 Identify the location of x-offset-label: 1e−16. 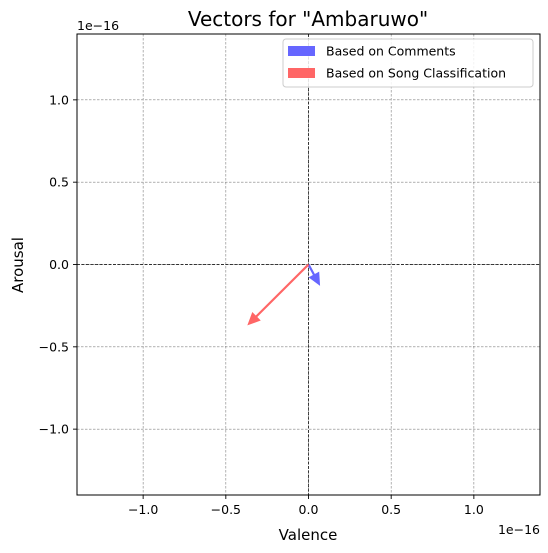
(519, 529).